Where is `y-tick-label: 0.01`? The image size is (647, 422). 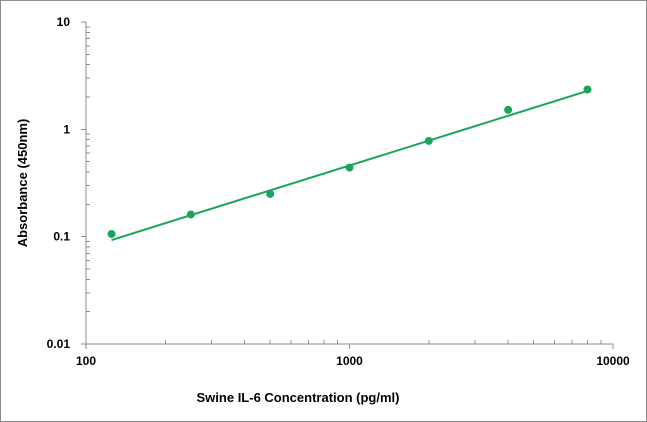 y-tick-label: 0.01 is located at coordinates (59, 344).